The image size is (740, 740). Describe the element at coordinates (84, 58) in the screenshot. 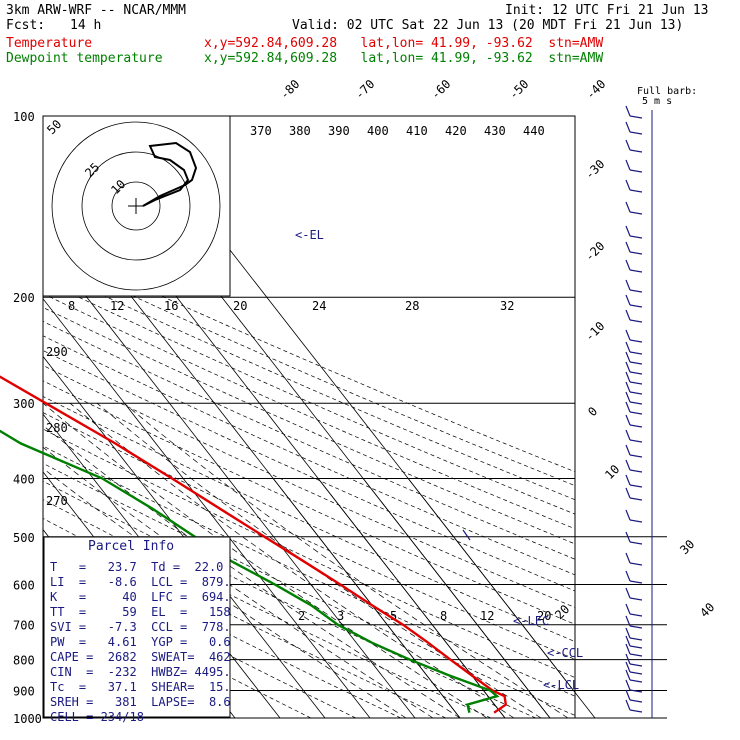

I see `legend-dewpoint-name: Dewpoint temperature` at that location.